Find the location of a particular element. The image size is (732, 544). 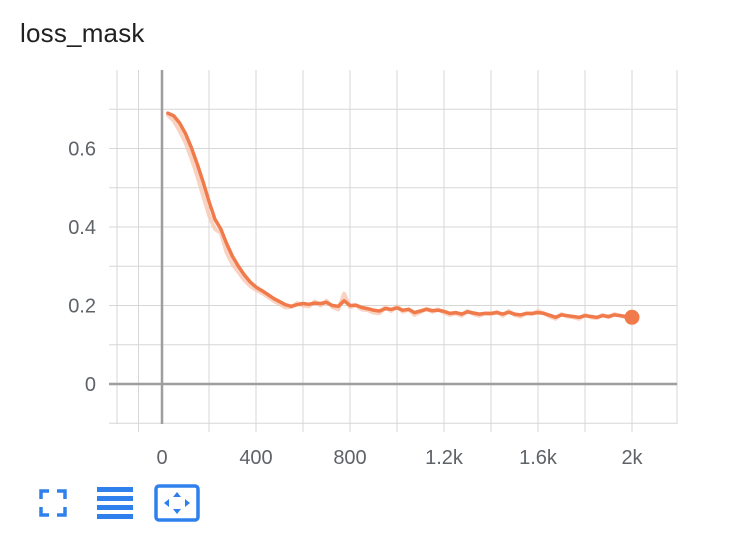

x-tick-label: 0 is located at coordinates (161, 458).